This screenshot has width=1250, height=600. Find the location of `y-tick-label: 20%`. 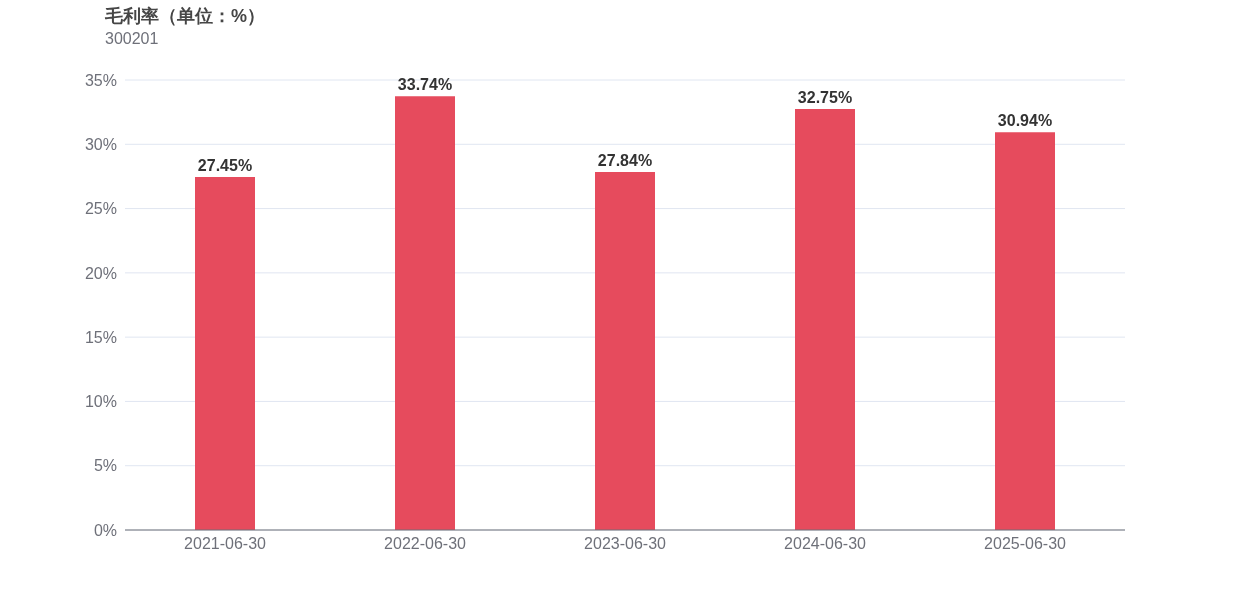

y-tick-label: 20% is located at coordinates (100, 273).